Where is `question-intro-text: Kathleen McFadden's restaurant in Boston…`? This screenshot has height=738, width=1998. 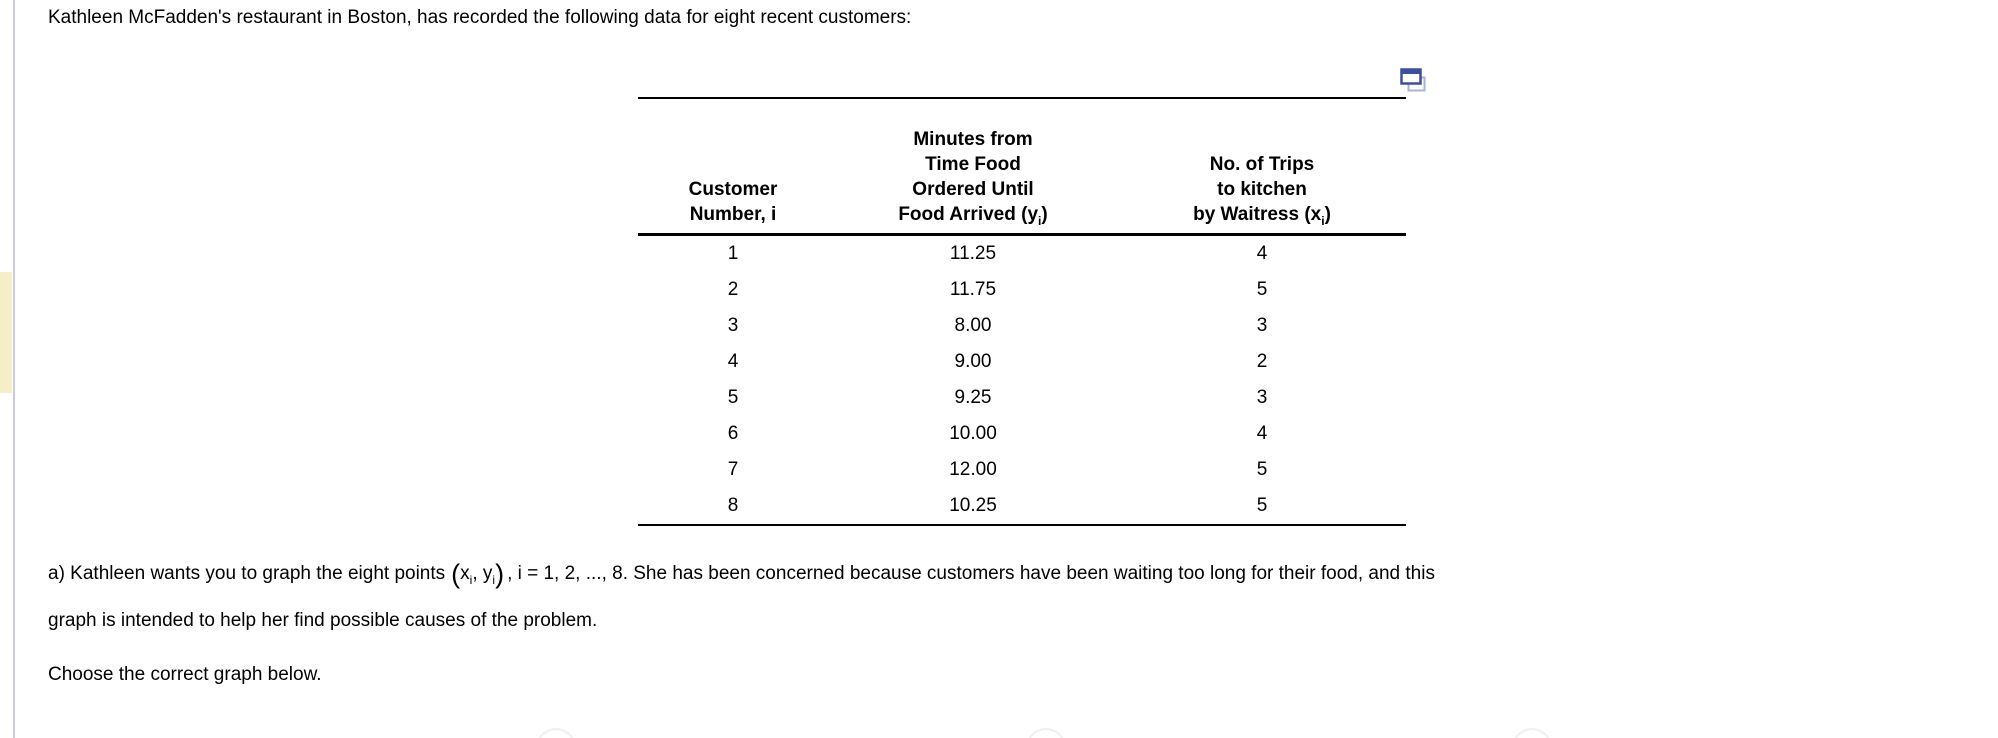 question-intro-text: Kathleen McFadden's restaurant in Boston… is located at coordinates (480, 17).